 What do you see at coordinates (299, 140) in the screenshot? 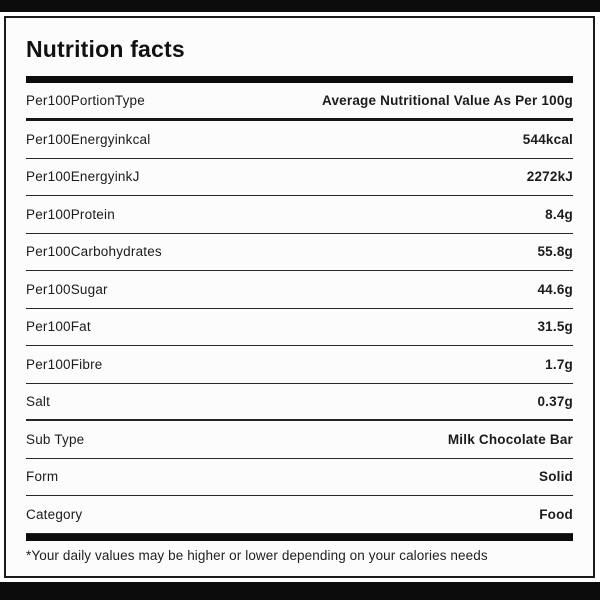
I see `table-row-energy-kcal: Per100Energyinkcal 544kcal` at bounding box center [299, 140].